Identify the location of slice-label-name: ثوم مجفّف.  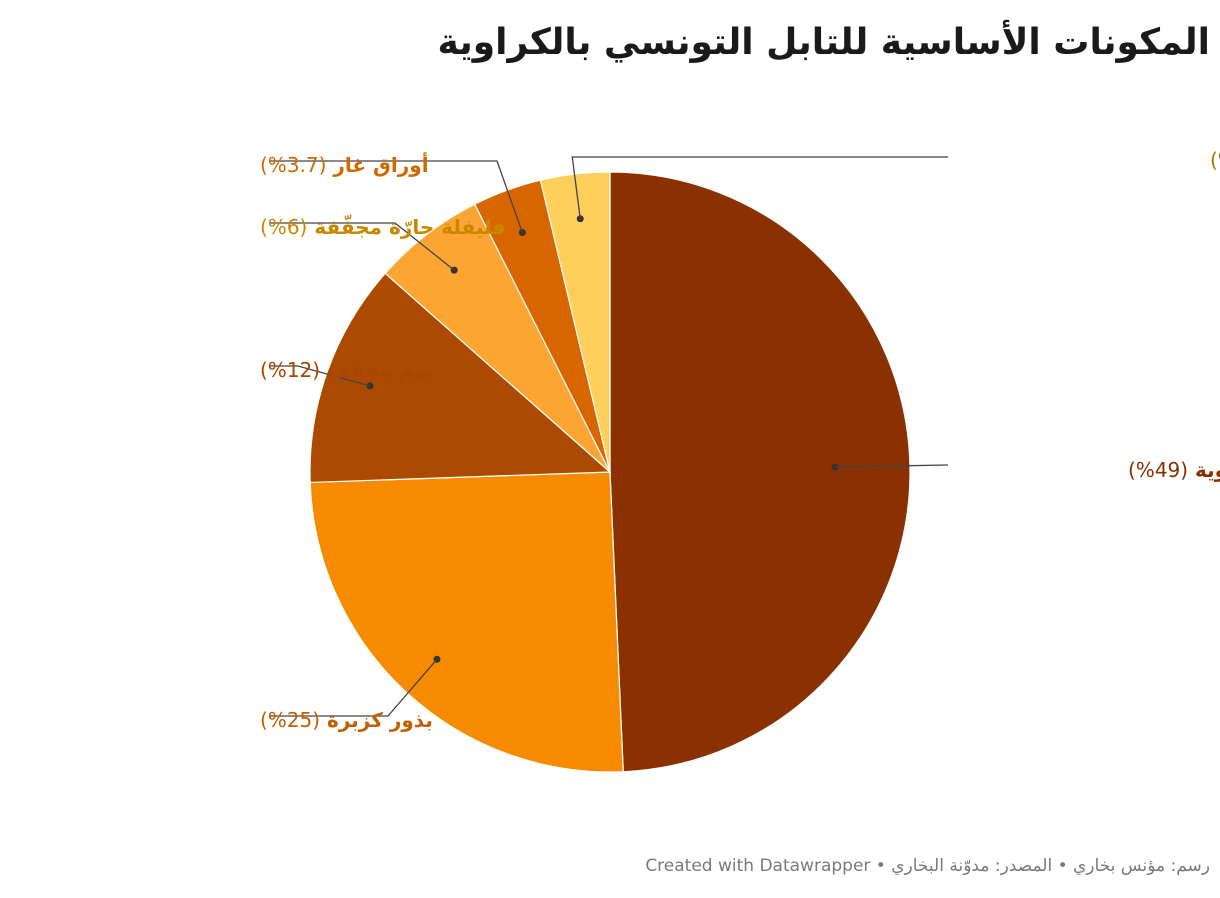
(377, 369).